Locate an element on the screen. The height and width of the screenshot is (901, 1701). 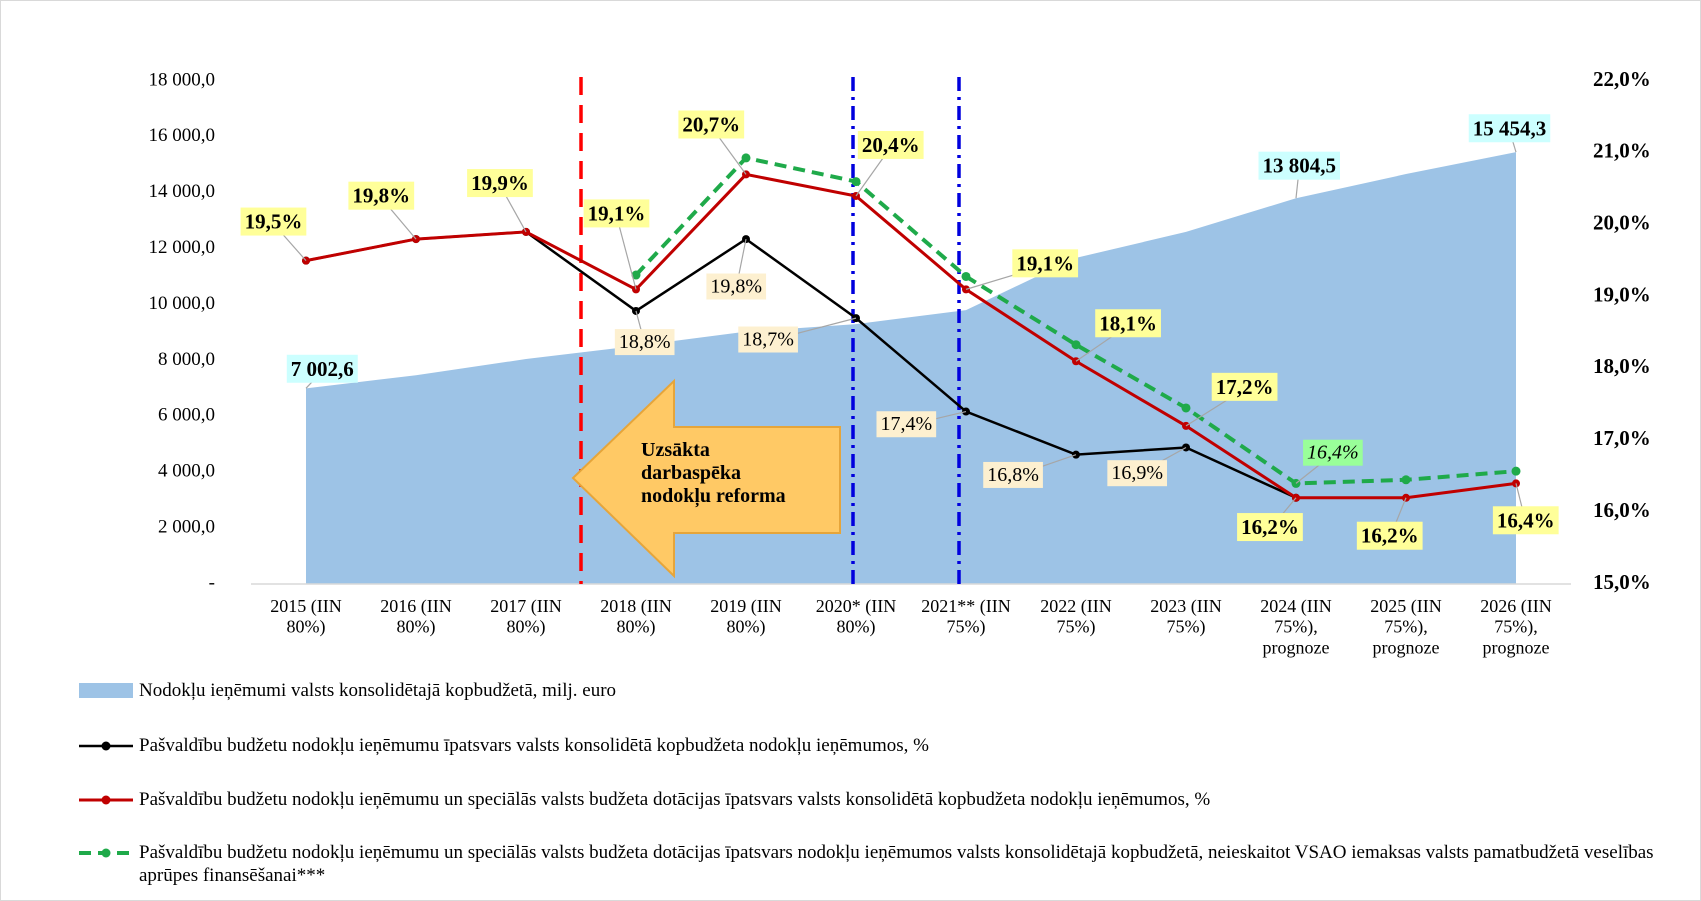
data-label: 18,8% is located at coordinates (645, 342).